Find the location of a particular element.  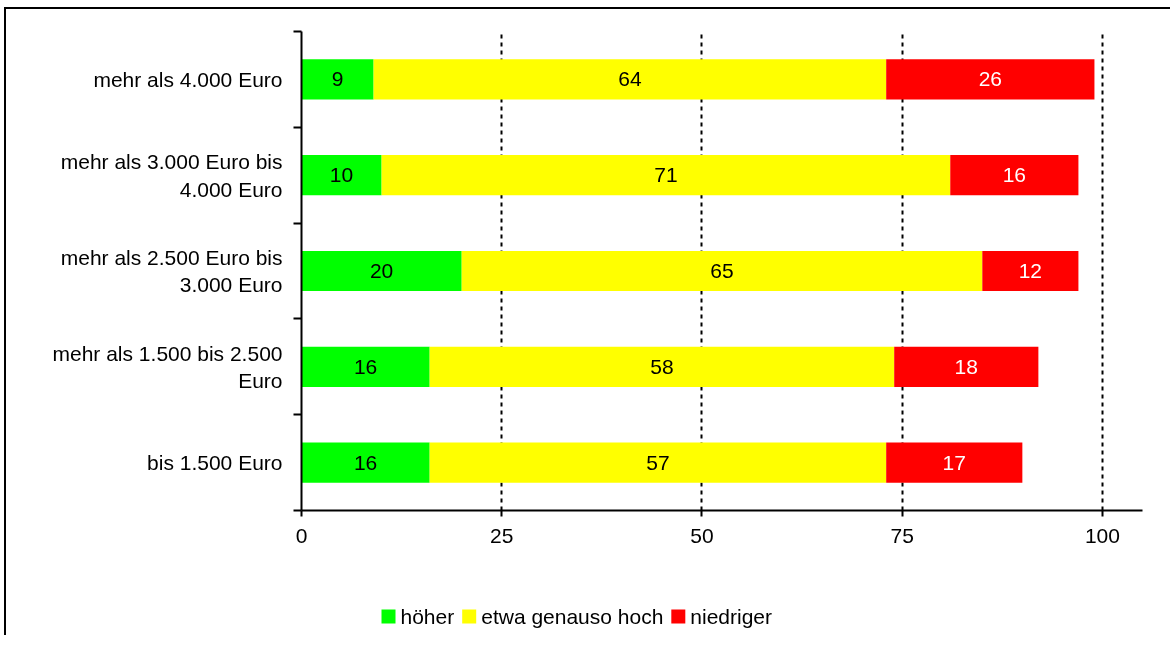

x-tick-label: 0 is located at coordinates (301, 535).